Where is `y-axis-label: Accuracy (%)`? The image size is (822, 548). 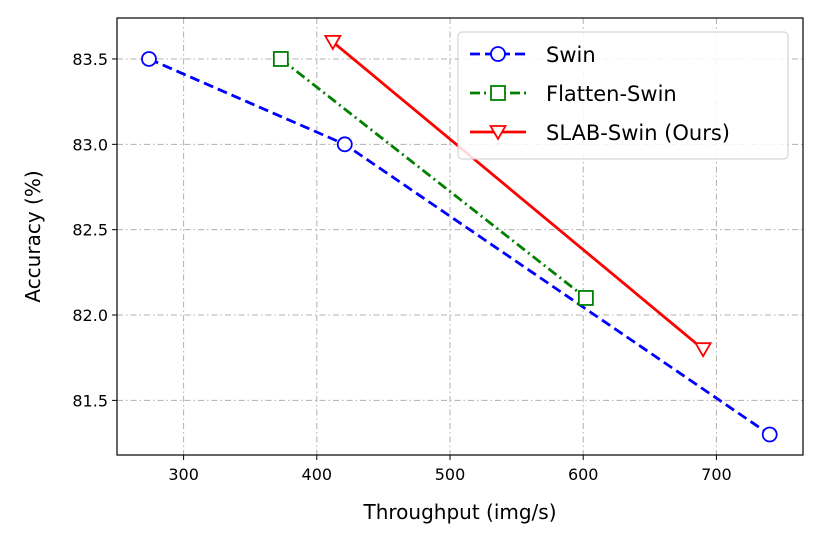 y-axis-label: Accuracy (%) is located at coordinates (33, 236).